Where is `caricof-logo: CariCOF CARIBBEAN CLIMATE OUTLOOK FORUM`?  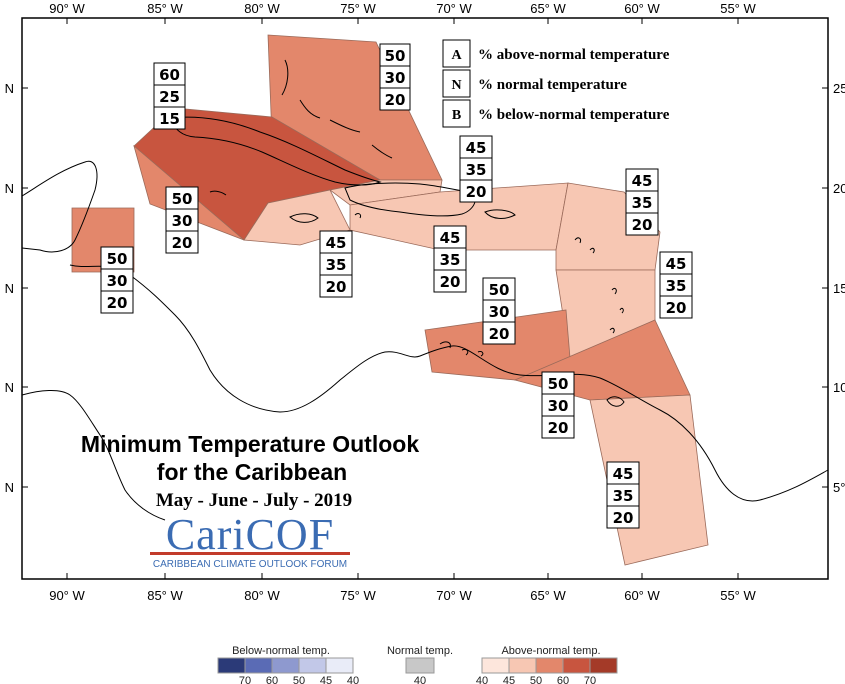
caricof-logo: CariCOF CARIBBEAN CLIMATE OUTLOOK FORUM is located at coordinates (250, 540).